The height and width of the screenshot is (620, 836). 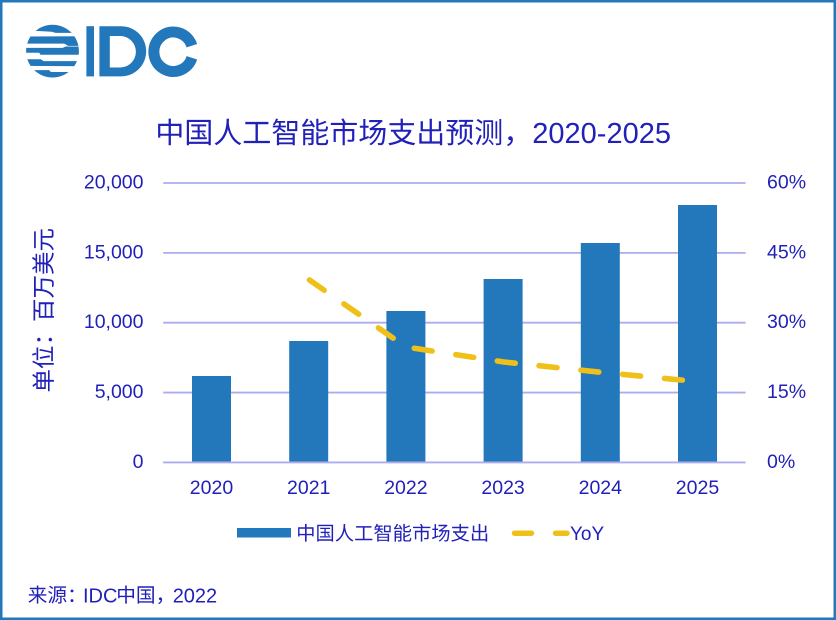 What do you see at coordinates (601, 488) in the screenshot?
I see `svg-text: 2024` at bounding box center [601, 488].